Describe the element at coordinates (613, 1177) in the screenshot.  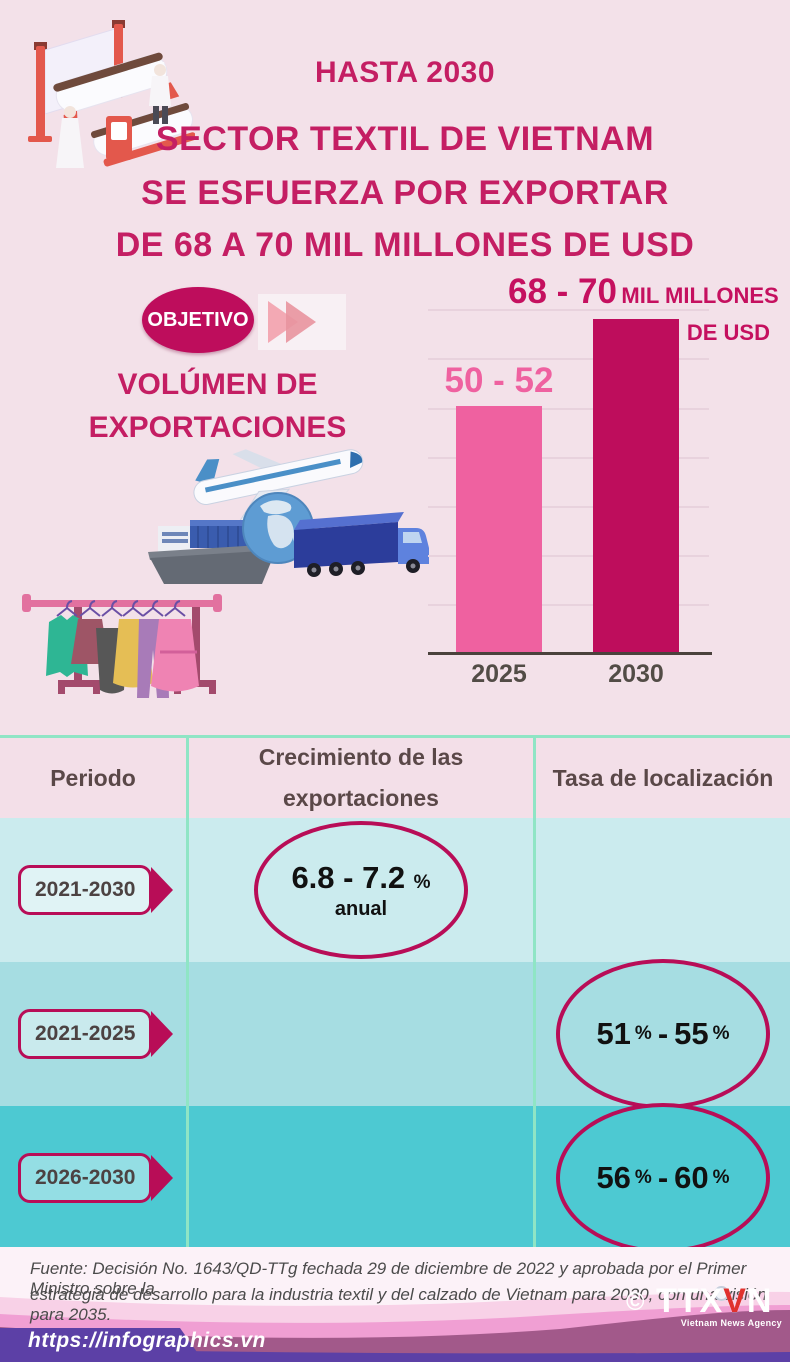
I see `loc-from: 56` at that location.